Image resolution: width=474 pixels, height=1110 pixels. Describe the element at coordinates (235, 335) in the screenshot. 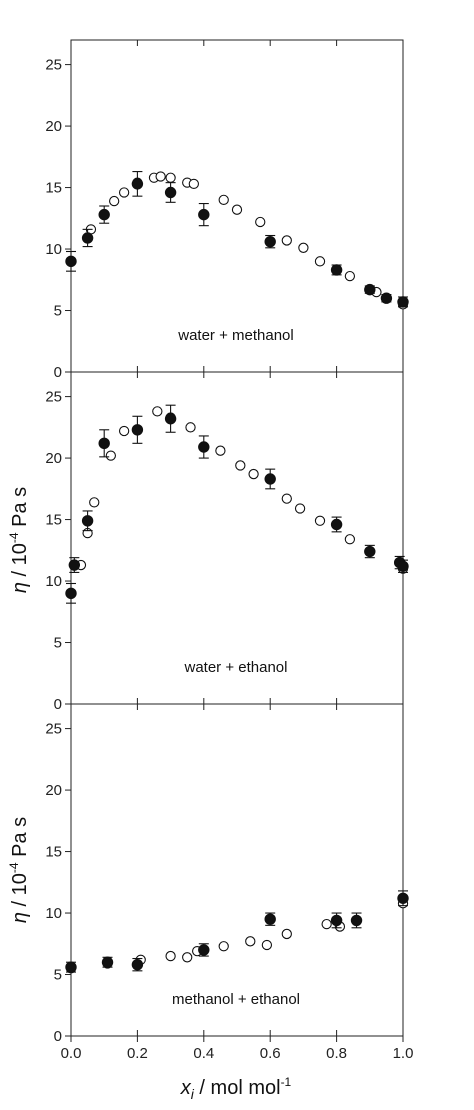

I see `panel-annotation: water + methanol` at that location.